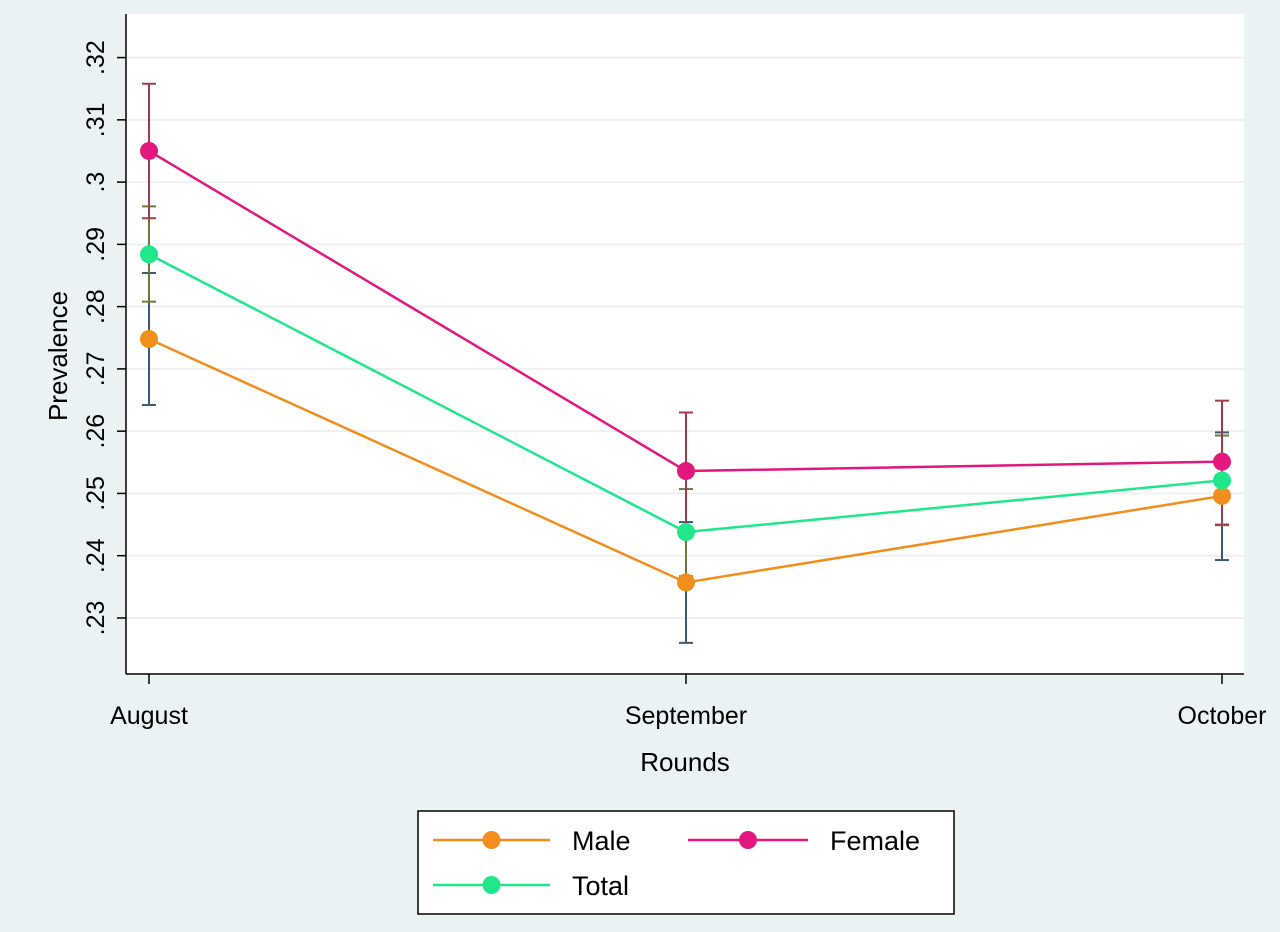 The width and height of the screenshot is (1280, 932). I want to click on legend-marker-total, so click(491, 885).